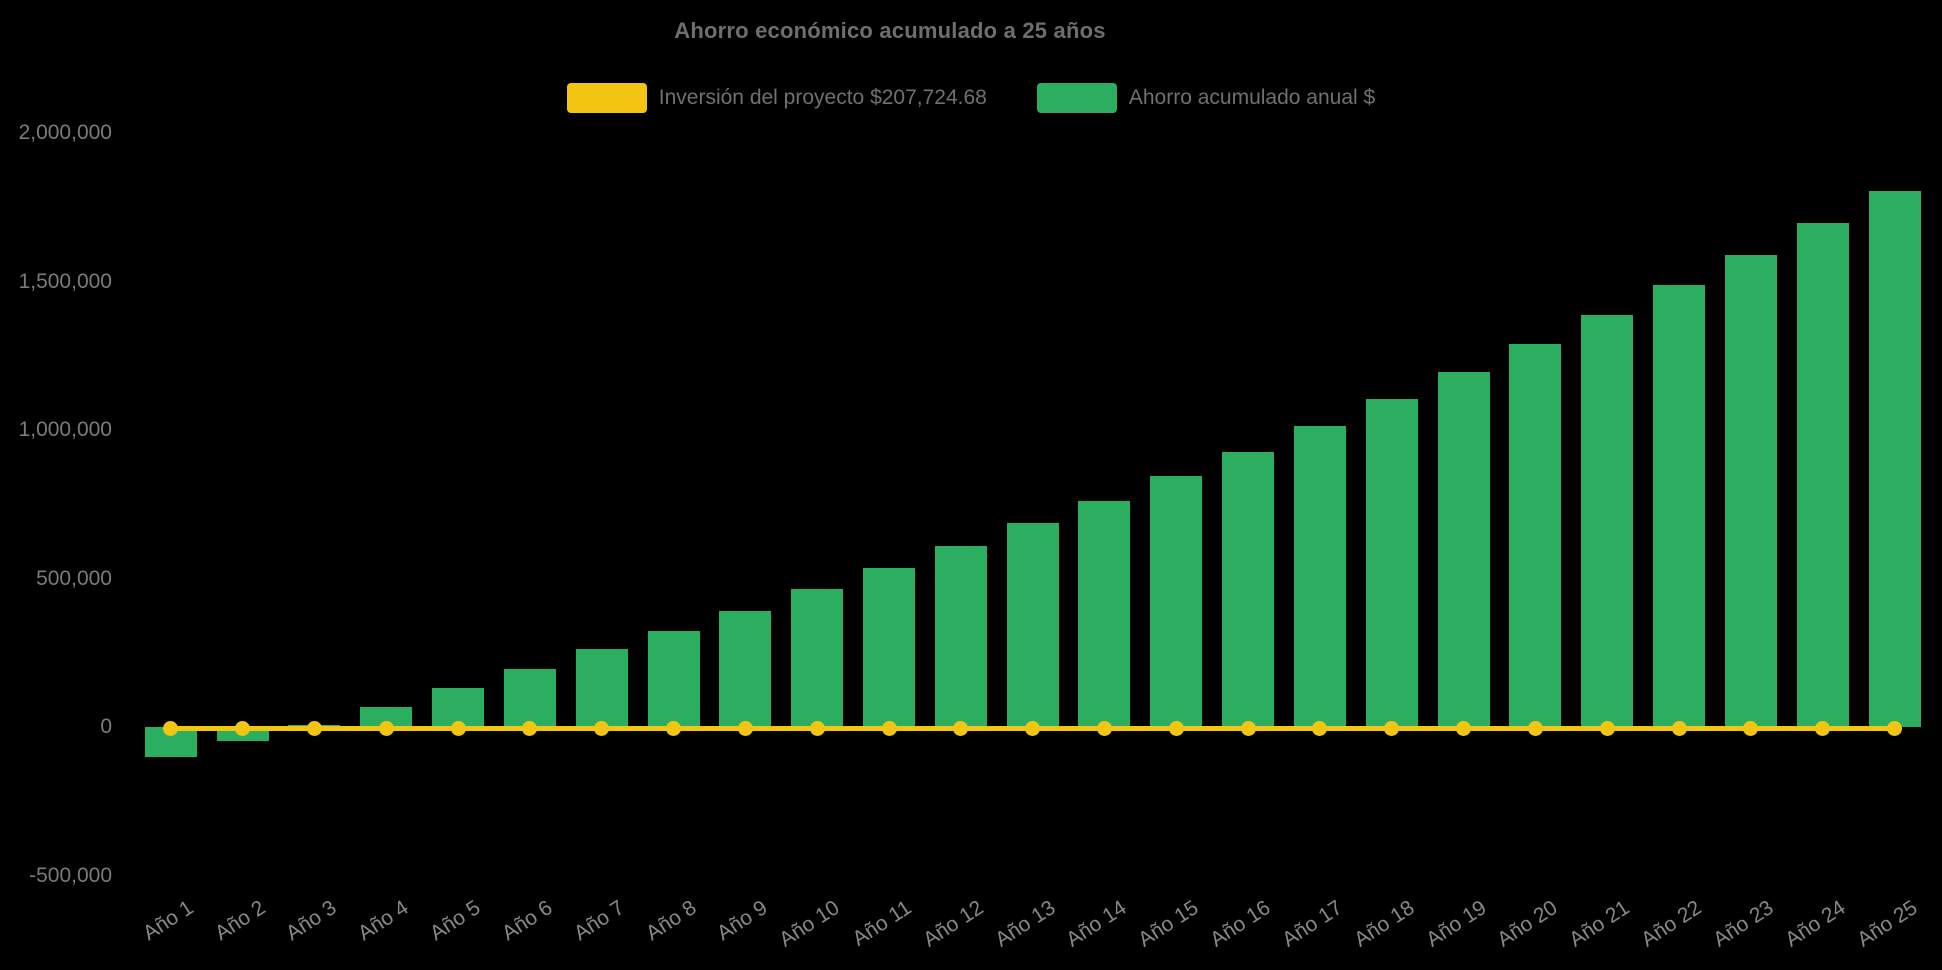 The image size is (1942, 970). What do you see at coordinates (1025, 924) in the screenshot?
I see `x-axis-label-año-13: Año 13` at bounding box center [1025, 924].